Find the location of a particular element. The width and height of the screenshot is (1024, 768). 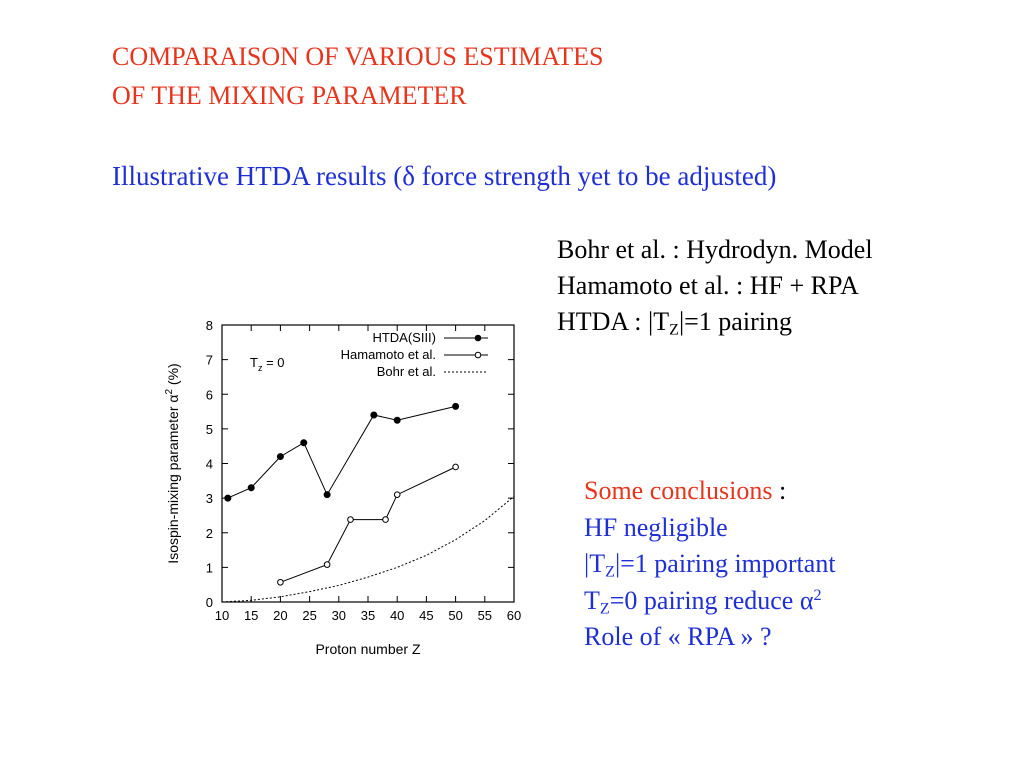

x-tick-label: 40 is located at coordinates (397, 615).